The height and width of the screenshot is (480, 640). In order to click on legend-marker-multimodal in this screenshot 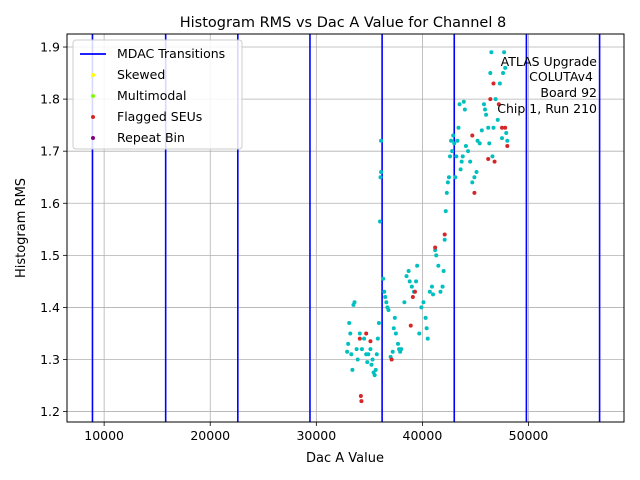, I will do `click(93, 96)`.